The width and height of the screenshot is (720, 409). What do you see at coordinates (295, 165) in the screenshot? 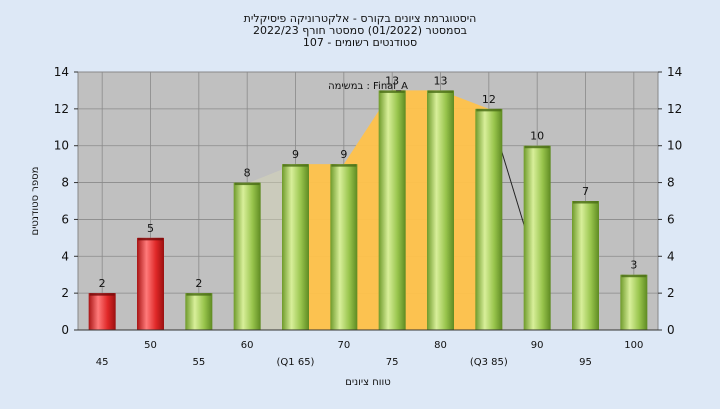
I see `bar-cap-(Q1 65)` at bounding box center [295, 165].